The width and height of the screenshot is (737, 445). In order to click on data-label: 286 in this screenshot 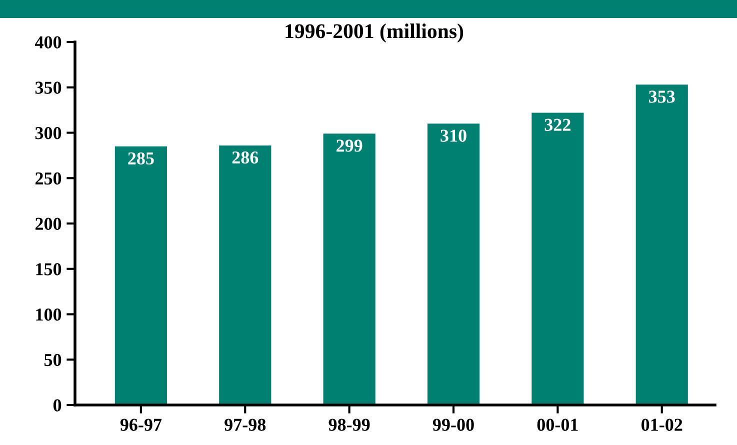, I will do `click(245, 157)`.